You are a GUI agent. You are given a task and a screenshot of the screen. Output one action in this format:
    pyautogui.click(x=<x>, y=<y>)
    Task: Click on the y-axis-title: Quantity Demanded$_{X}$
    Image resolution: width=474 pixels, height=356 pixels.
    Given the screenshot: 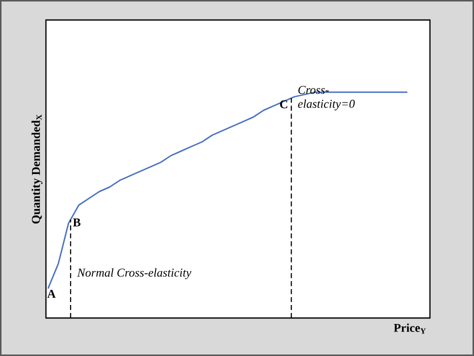 What is the action you would take?
    pyautogui.click(x=37, y=169)
    